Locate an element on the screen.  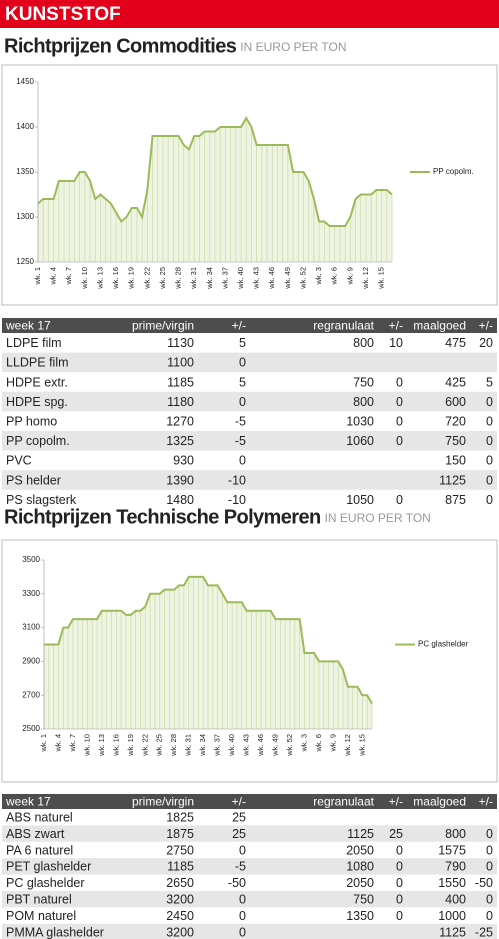
cell-value: 1875 is located at coordinates (180, 834).